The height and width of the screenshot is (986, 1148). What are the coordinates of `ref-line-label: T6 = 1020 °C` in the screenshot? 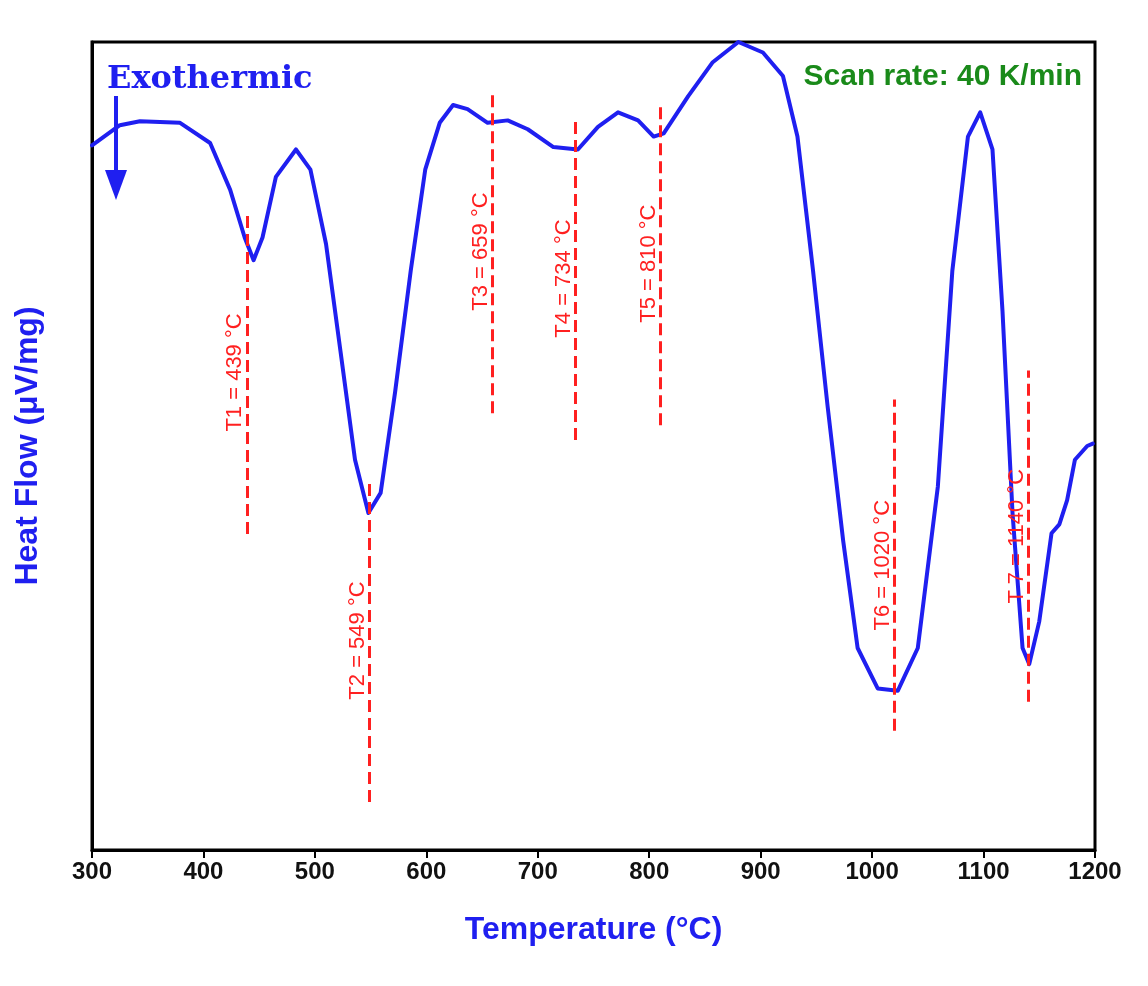 It's located at (881, 565).